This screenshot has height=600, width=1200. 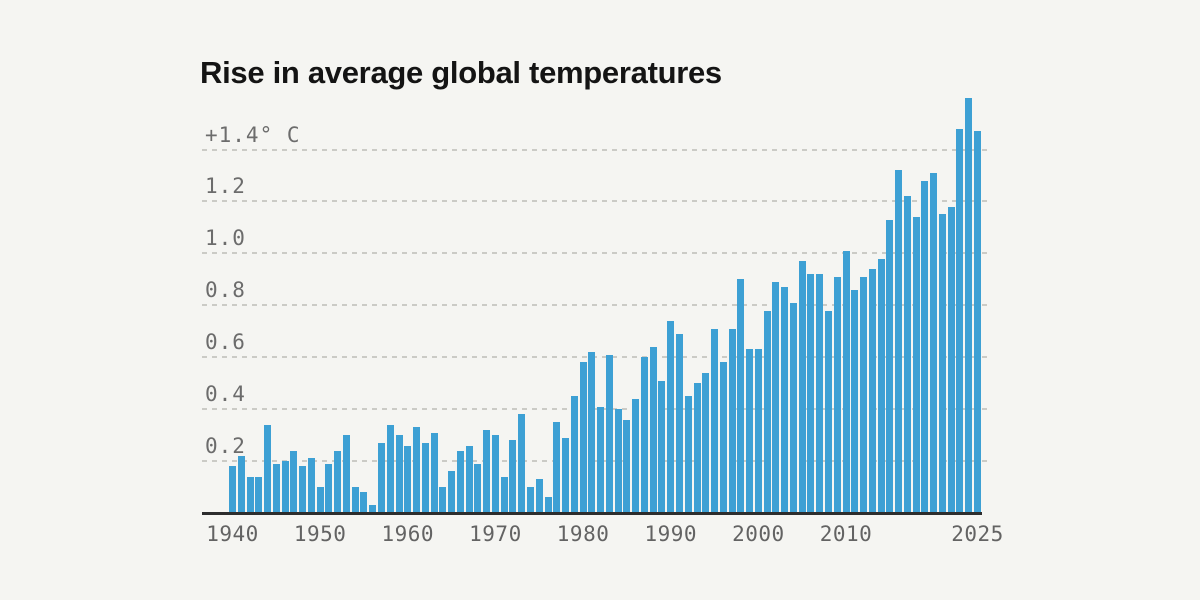 I want to click on bar-1989, so click(x=662, y=447).